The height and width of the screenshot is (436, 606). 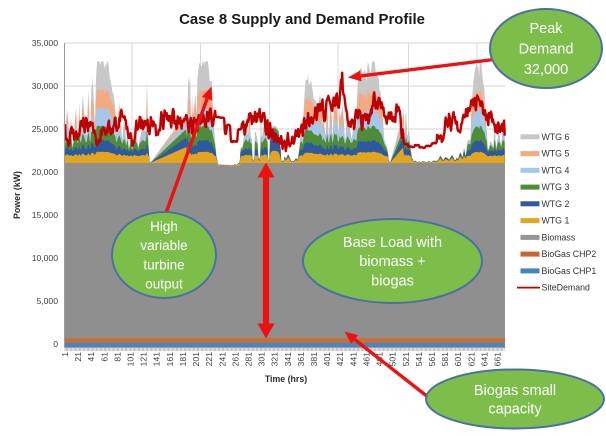 What do you see at coordinates (262, 359) in the screenshot?
I see `svg-text: 301` at bounding box center [262, 359].